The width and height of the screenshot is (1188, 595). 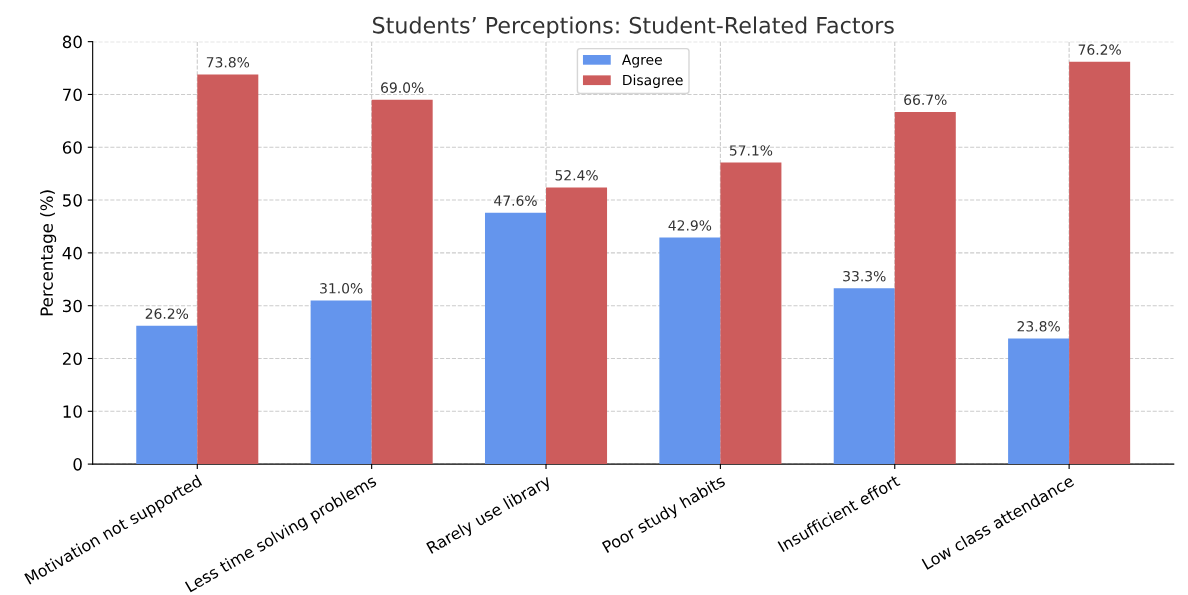 What do you see at coordinates (864, 276) in the screenshot?
I see `data-label: 33.3%` at bounding box center [864, 276].